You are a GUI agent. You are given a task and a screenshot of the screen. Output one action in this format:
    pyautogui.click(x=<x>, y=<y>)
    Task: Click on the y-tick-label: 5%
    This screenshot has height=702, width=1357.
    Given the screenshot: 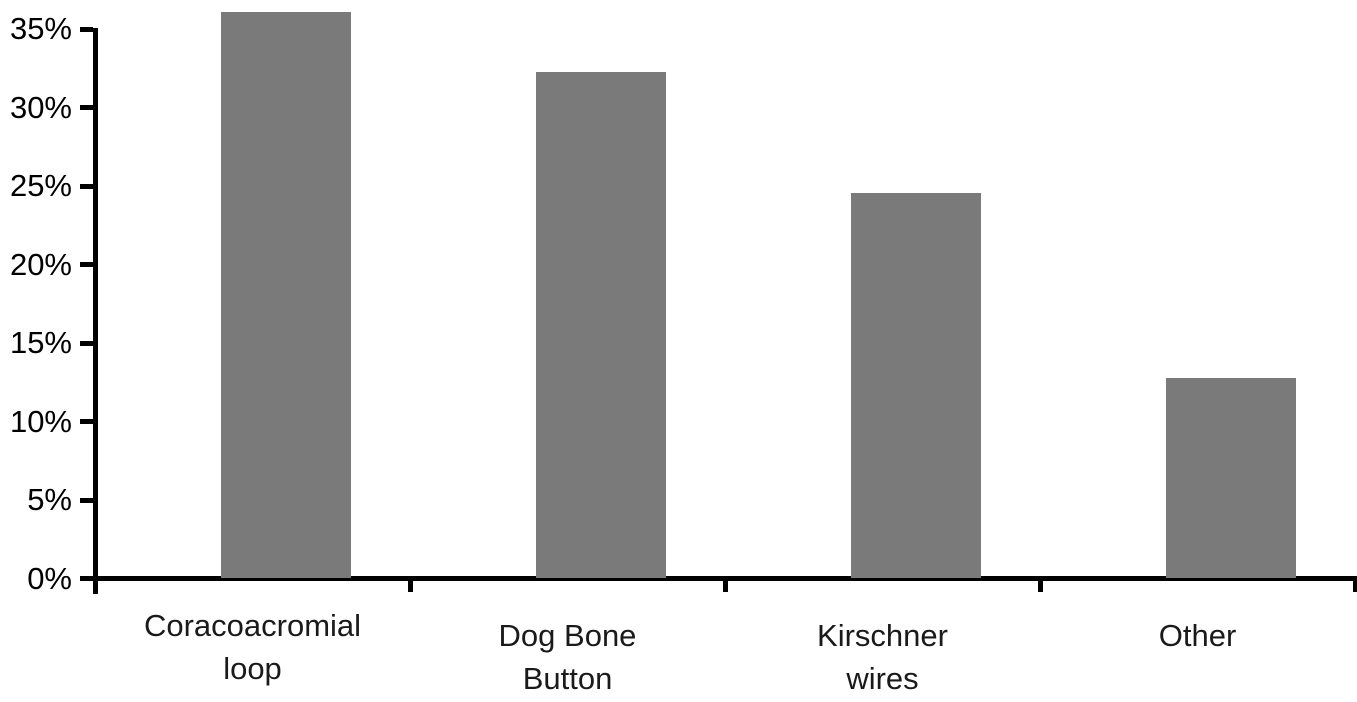 What is the action you would take?
    pyautogui.click(x=49, y=500)
    